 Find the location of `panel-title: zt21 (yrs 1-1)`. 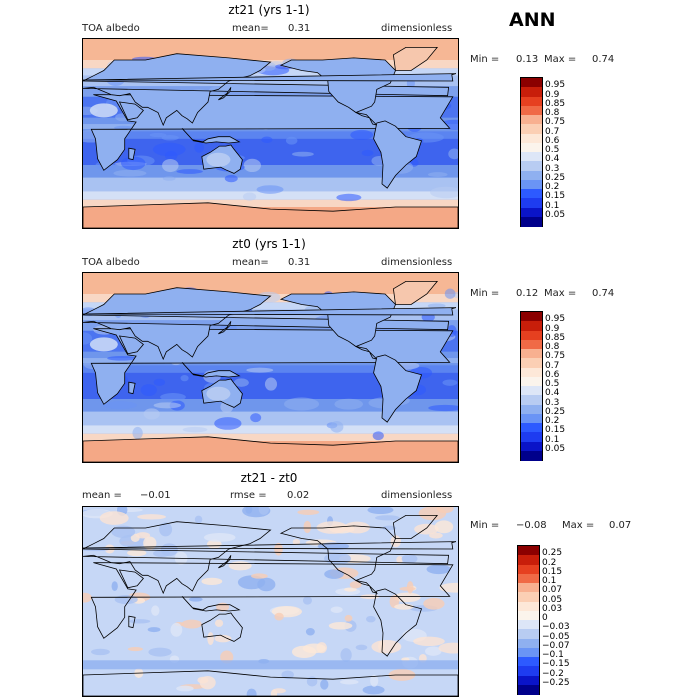

panel-title: zt21 (yrs 1-1) is located at coordinates (269, 10).